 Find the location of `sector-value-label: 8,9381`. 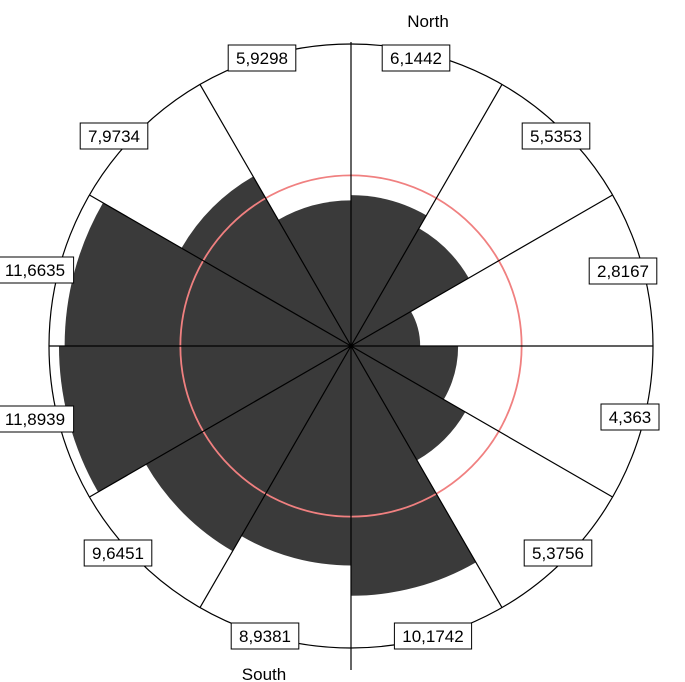

sector-value-label: 8,9381 is located at coordinates (265, 636).